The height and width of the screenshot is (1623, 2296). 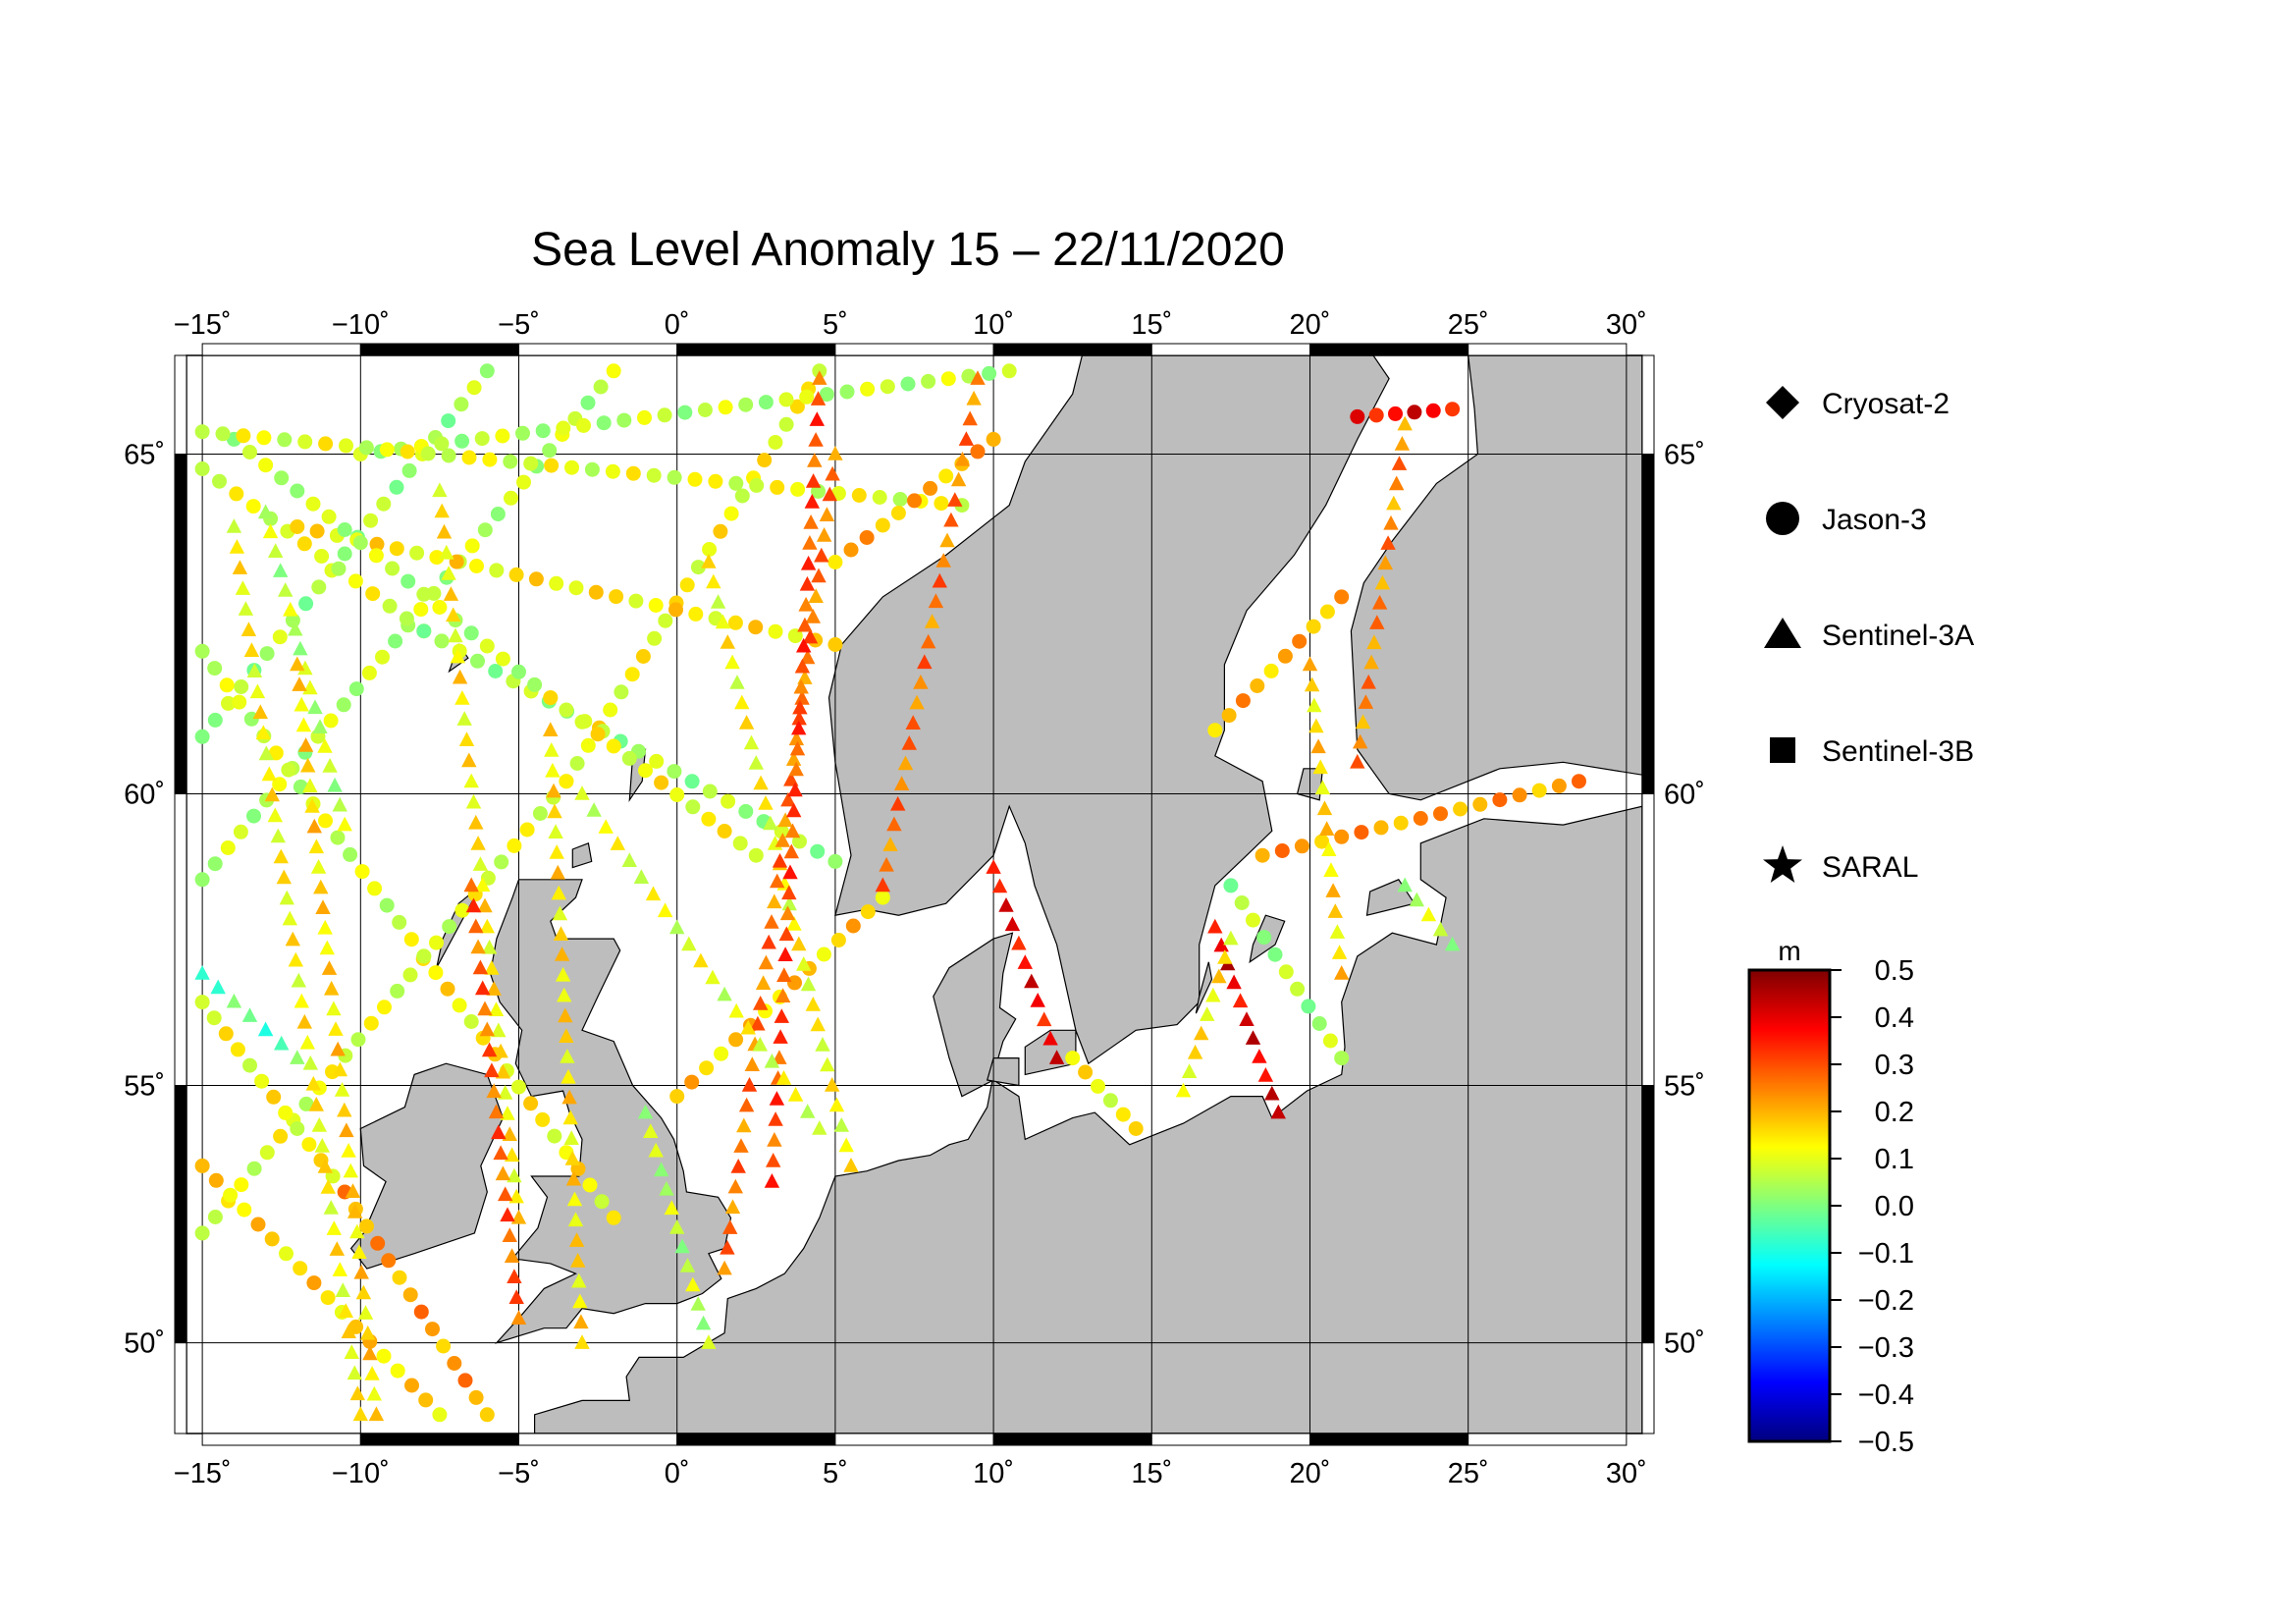 I want to click on lat-tick-label-right: 65˚, so click(x=1684, y=454).